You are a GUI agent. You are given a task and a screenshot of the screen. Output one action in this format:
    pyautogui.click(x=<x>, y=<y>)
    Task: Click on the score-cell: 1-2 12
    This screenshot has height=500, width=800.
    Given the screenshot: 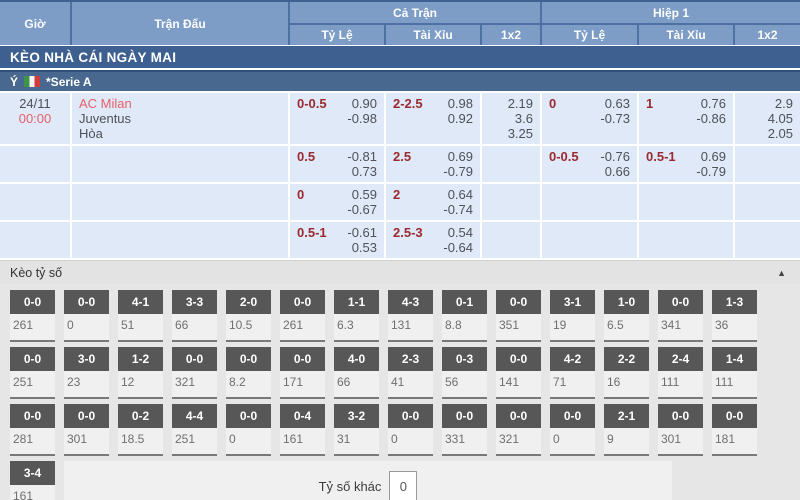 What is the action you would take?
    pyautogui.click(x=140, y=373)
    